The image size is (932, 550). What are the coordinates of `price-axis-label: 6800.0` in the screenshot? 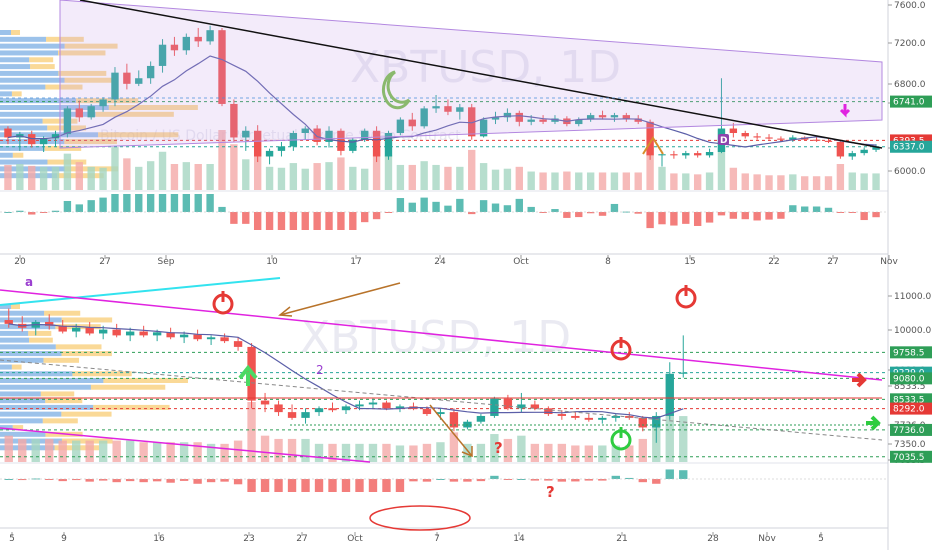 It's located at (910, 85).